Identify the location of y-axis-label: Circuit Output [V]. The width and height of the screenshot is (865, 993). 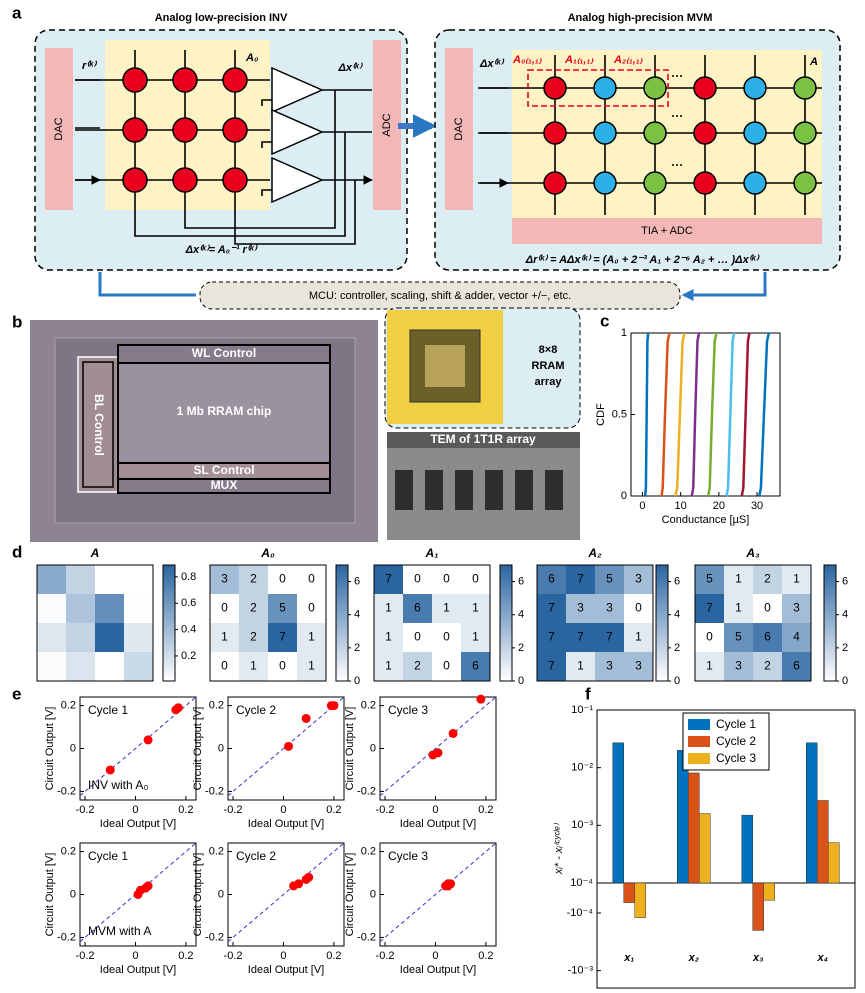
(350, 749).